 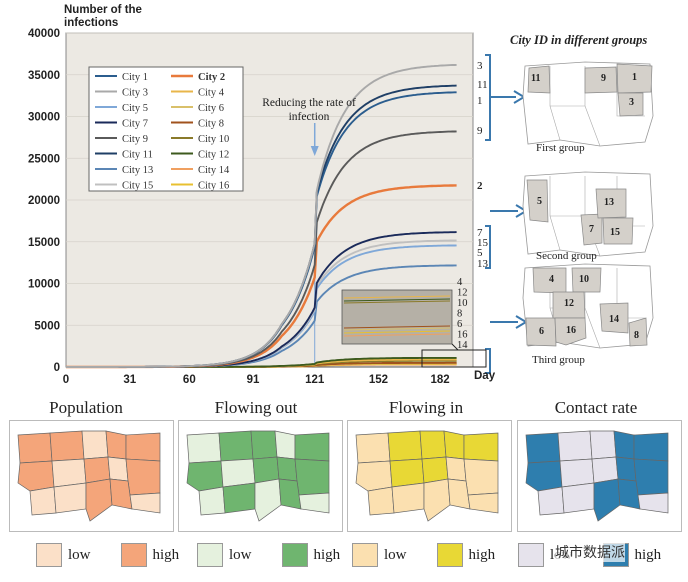 What do you see at coordinates (460, 282) in the screenshot?
I see `inset-label: 4` at bounding box center [460, 282].